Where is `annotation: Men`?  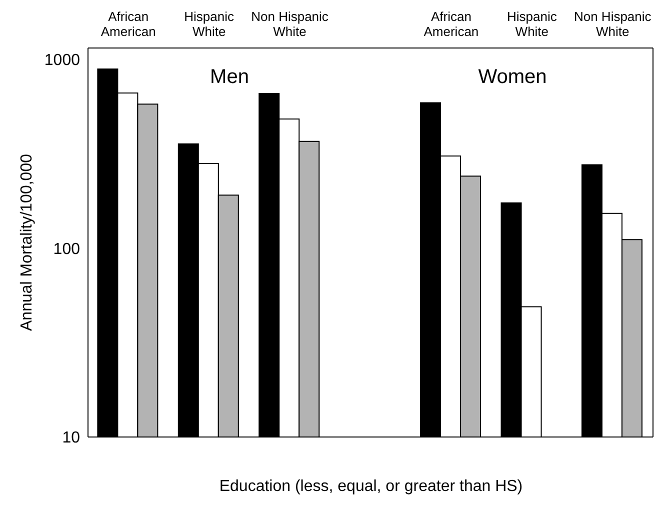 annotation: Men is located at coordinates (229, 77).